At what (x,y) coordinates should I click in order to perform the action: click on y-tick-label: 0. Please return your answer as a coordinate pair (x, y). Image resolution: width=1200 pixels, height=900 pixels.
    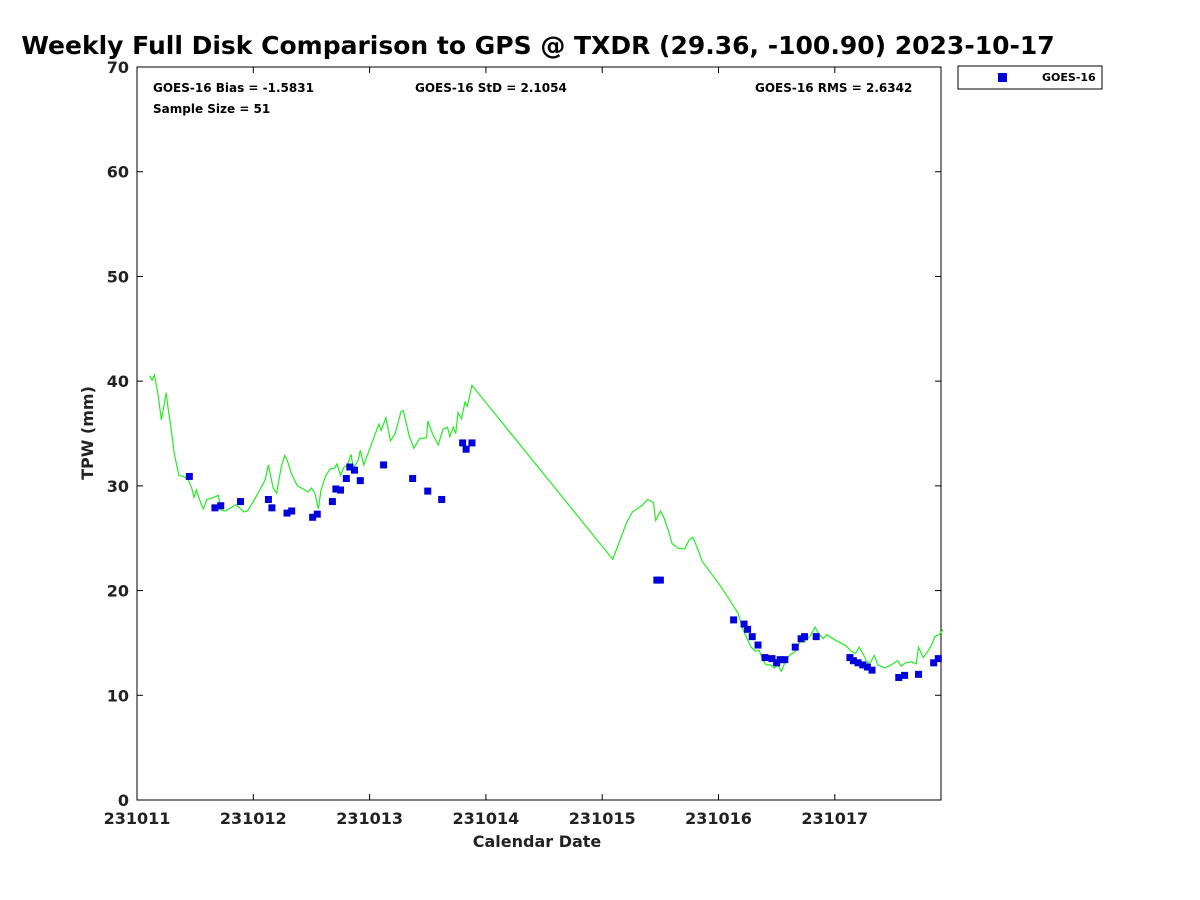
    Looking at the image, I should click on (123, 800).